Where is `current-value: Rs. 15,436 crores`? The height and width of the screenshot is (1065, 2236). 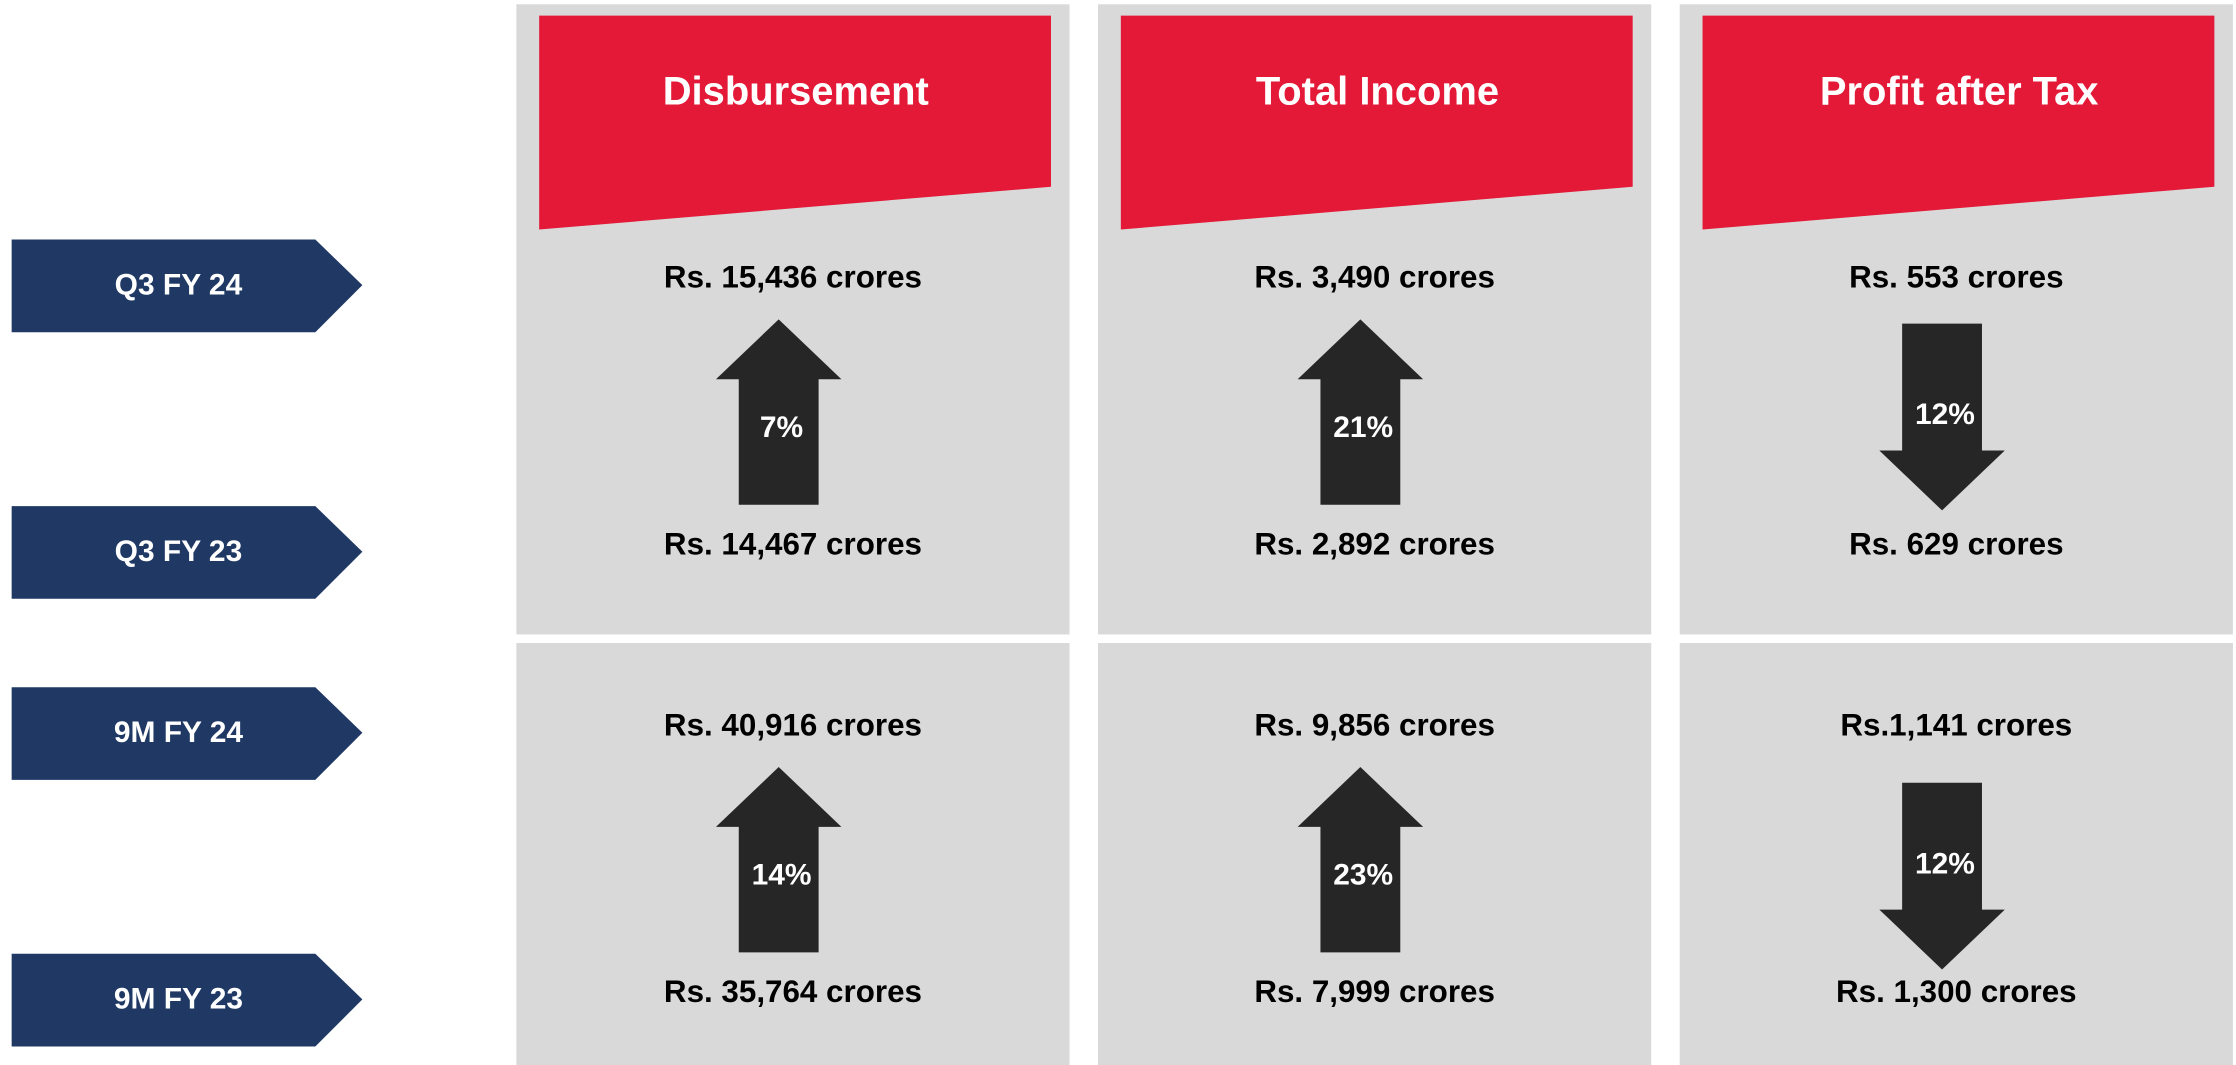 current-value: Rs. 15,436 crores is located at coordinates (793, 277).